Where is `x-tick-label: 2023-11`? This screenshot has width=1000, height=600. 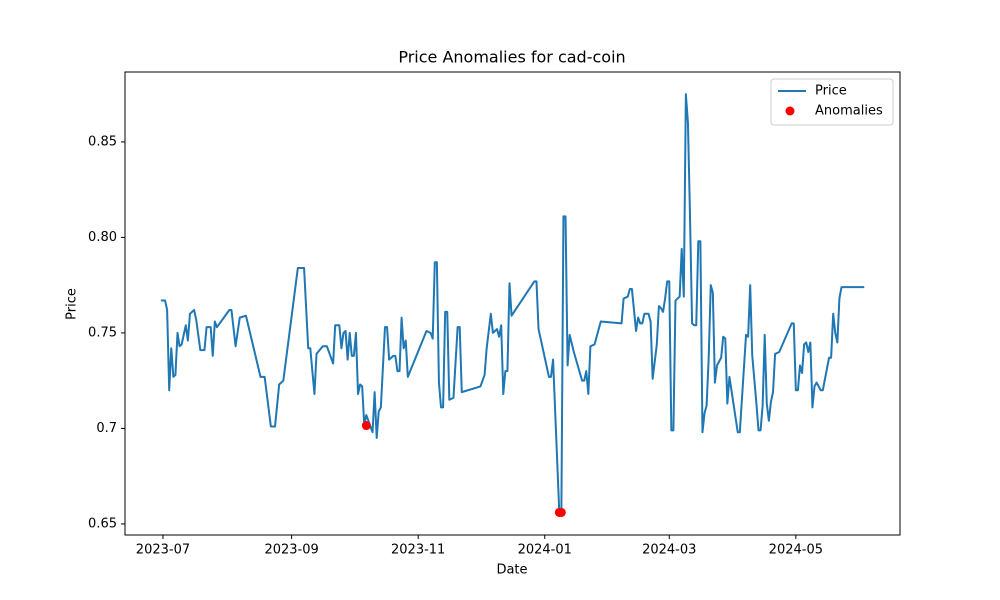
x-tick-label: 2023-11 is located at coordinates (418, 550).